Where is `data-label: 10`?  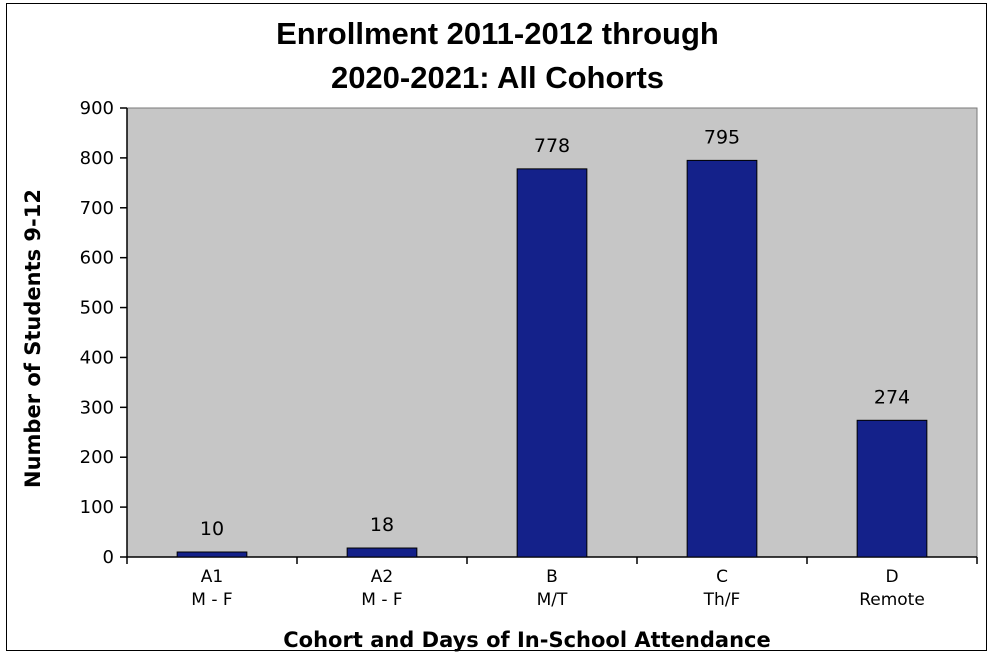 data-label: 10 is located at coordinates (212, 529).